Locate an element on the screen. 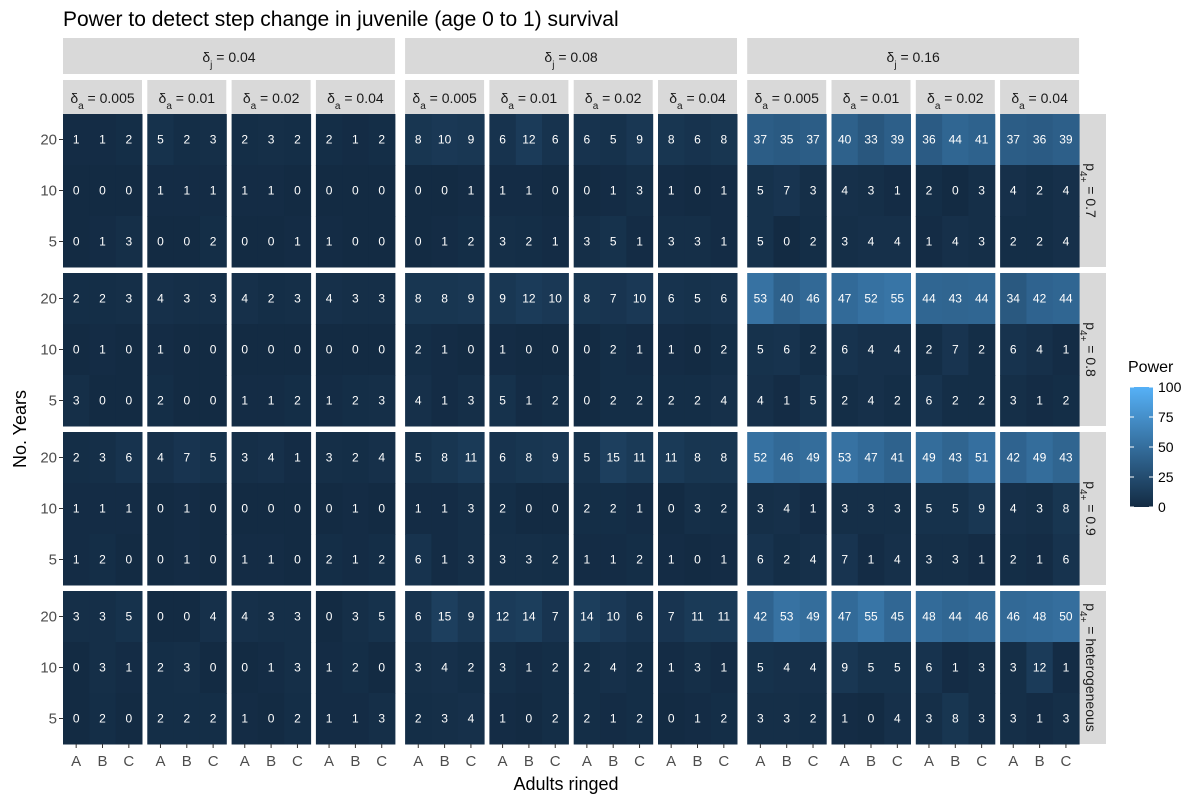  cell-value-label: 52 is located at coordinates (761, 458).